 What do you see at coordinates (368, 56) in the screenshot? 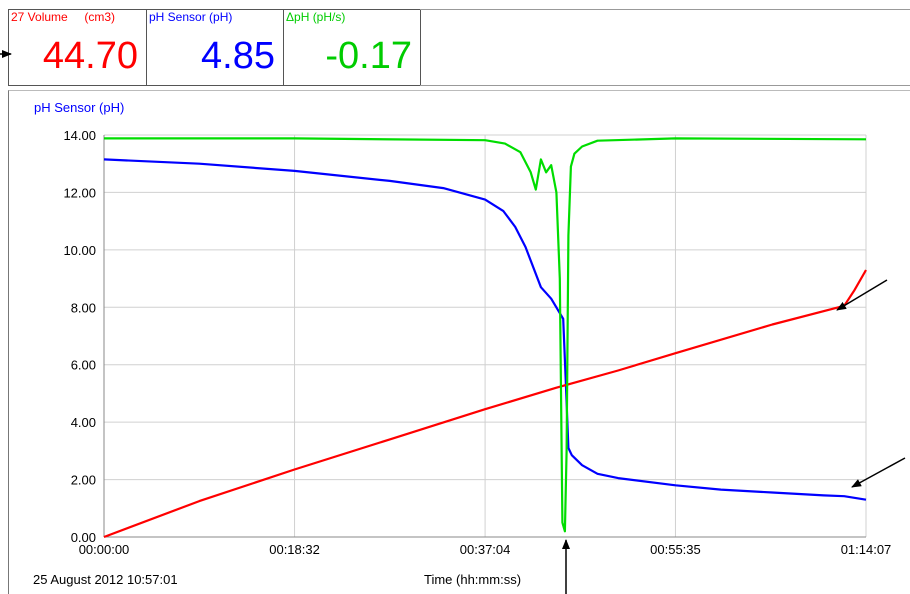
I see `dph-meter-value: -0.17` at bounding box center [368, 56].